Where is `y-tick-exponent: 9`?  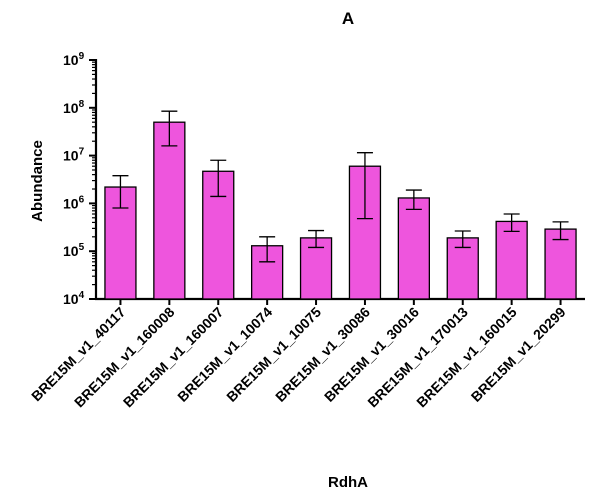
y-tick-exponent: 9 is located at coordinates (82, 56).